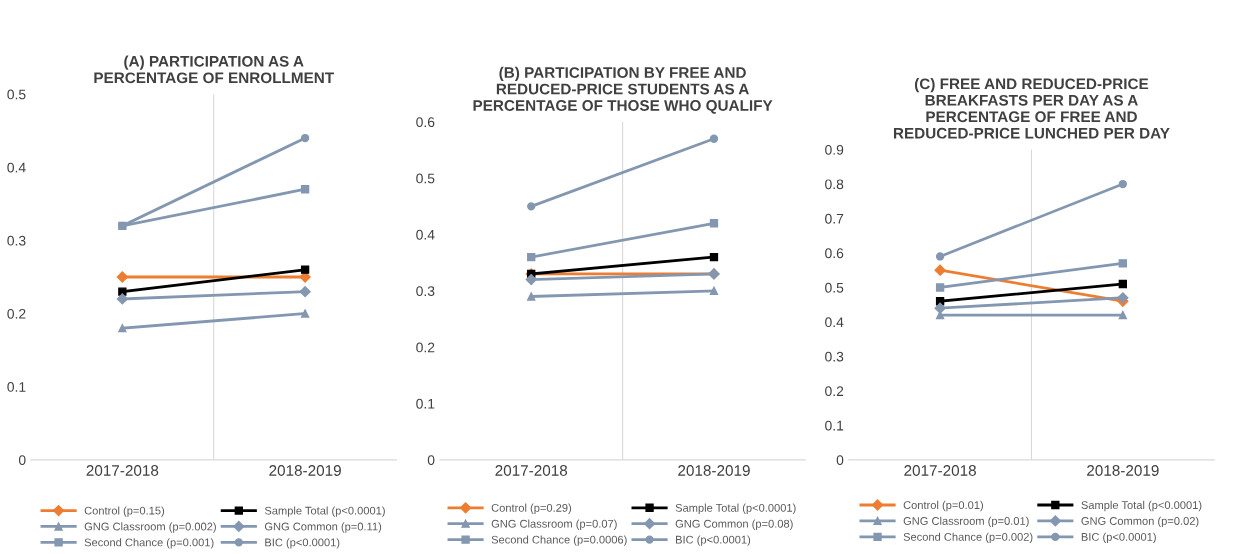 The image size is (1239, 554). What do you see at coordinates (124, 511) in the screenshot?
I see `legend-label: Control (p=0.15)` at bounding box center [124, 511].